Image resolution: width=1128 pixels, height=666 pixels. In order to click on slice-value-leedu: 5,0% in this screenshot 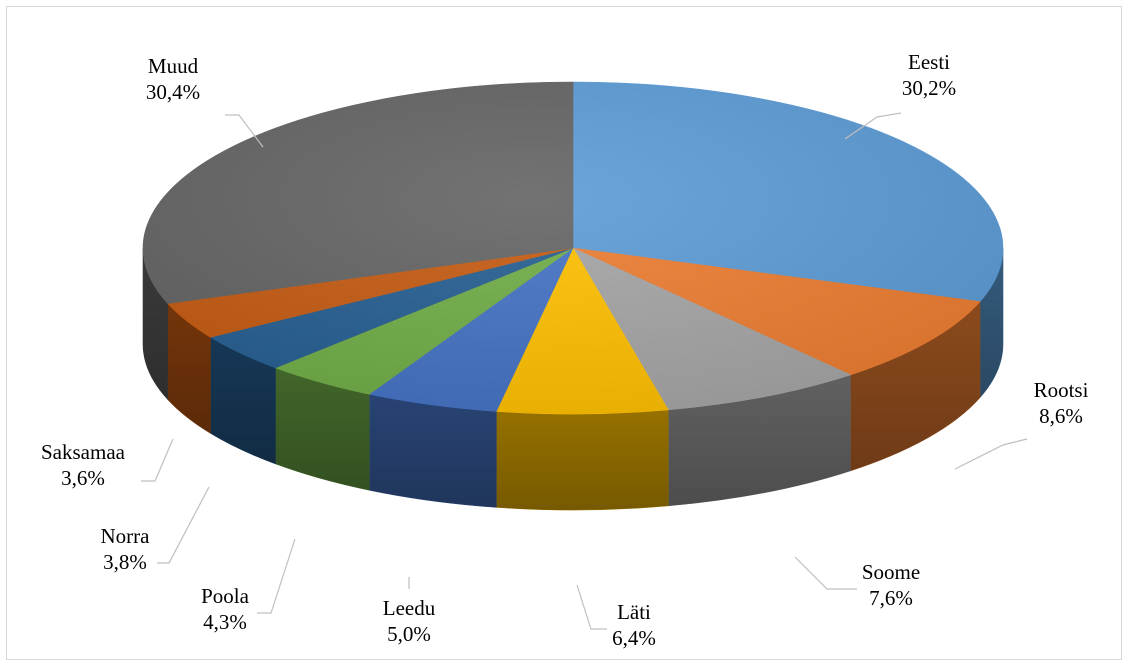, I will do `click(409, 634)`.